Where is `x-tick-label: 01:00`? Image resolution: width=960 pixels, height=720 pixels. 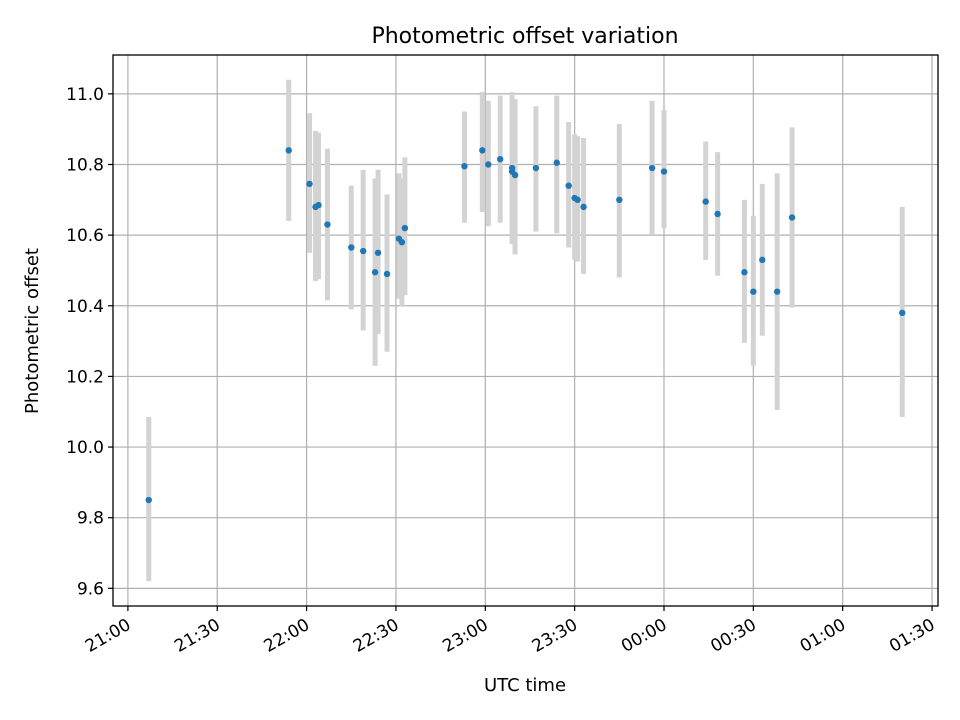
x-tick-label: 01:00 is located at coordinates (823, 636).